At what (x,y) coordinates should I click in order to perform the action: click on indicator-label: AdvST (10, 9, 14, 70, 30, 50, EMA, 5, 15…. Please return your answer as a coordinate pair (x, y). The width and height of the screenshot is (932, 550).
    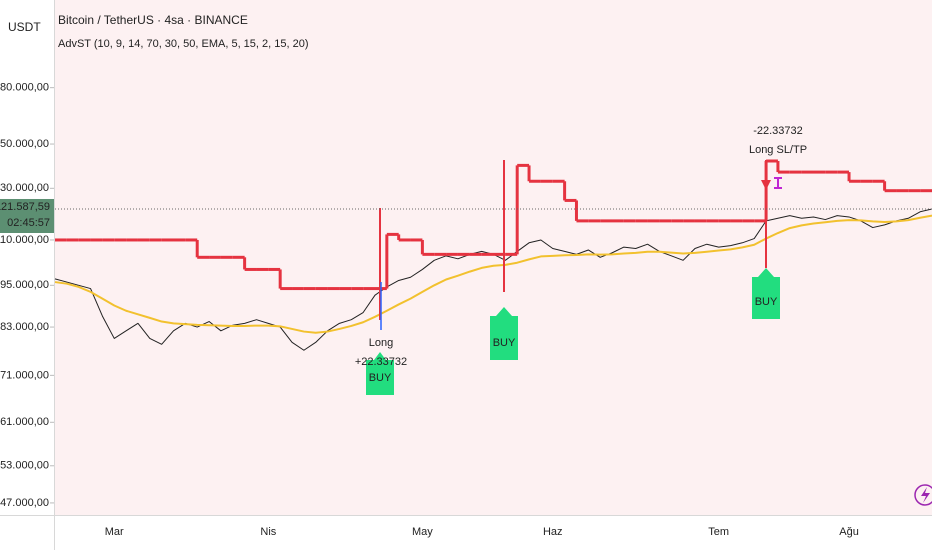
    Looking at the image, I should click on (183, 44).